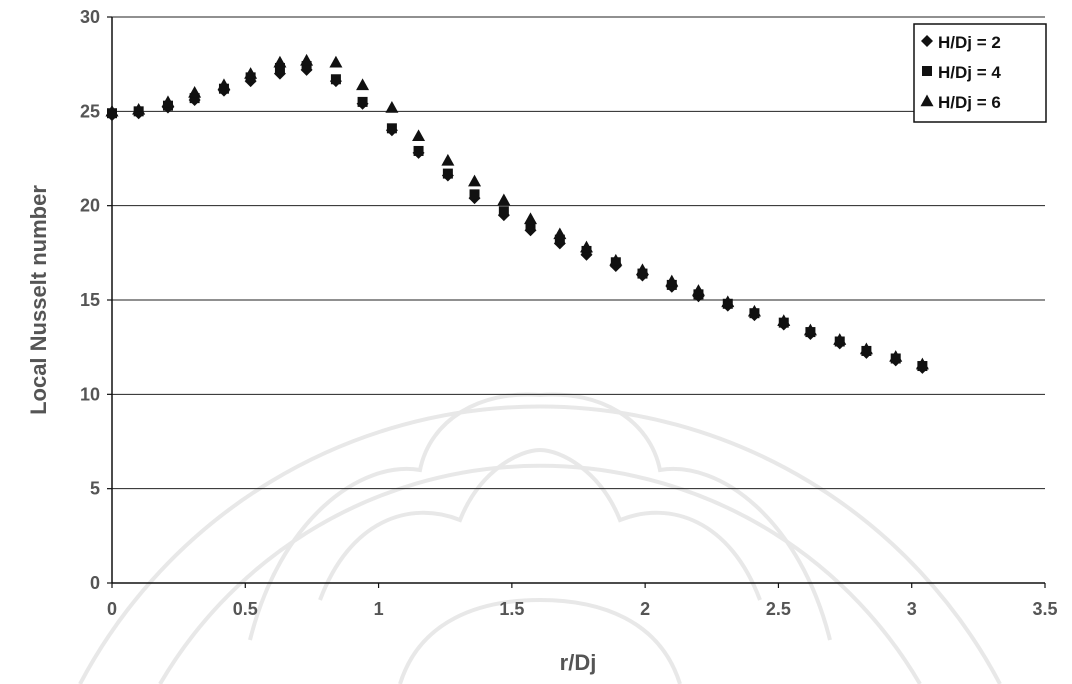  I want to click on legend-label: H/Dj = 2, so click(969, 42).